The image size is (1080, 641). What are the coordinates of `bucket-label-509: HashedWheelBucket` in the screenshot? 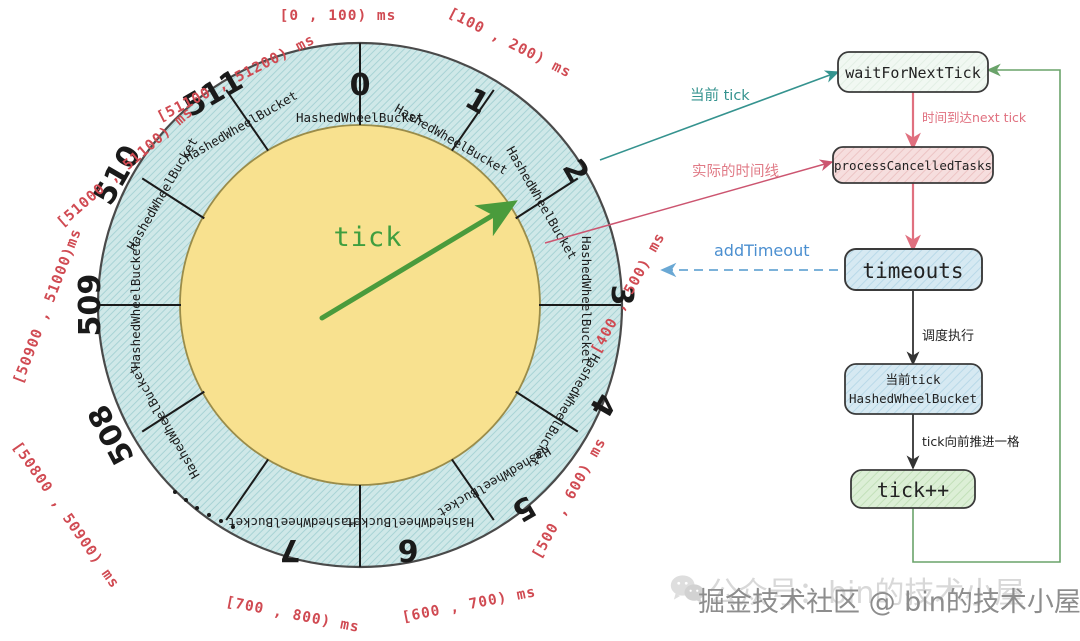 It's located at (135, 305).